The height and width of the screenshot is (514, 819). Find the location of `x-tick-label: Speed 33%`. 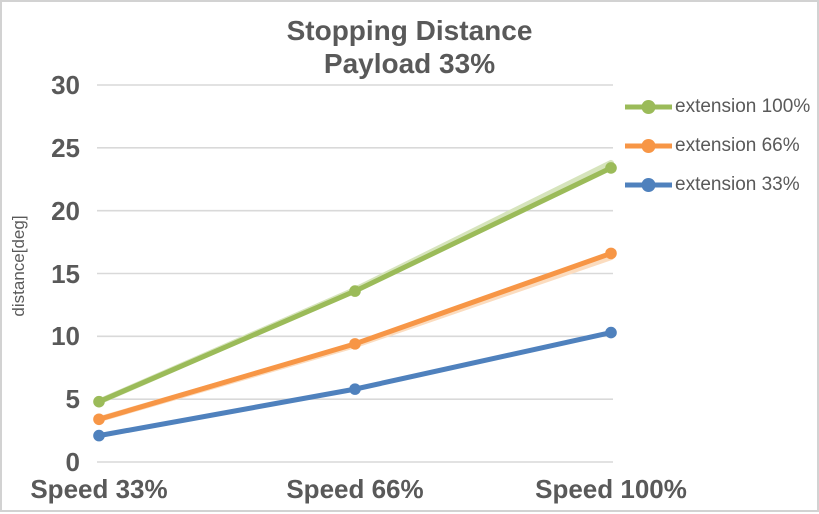

x-tick-label: Speed 33% is located at coordinates (99, 489).